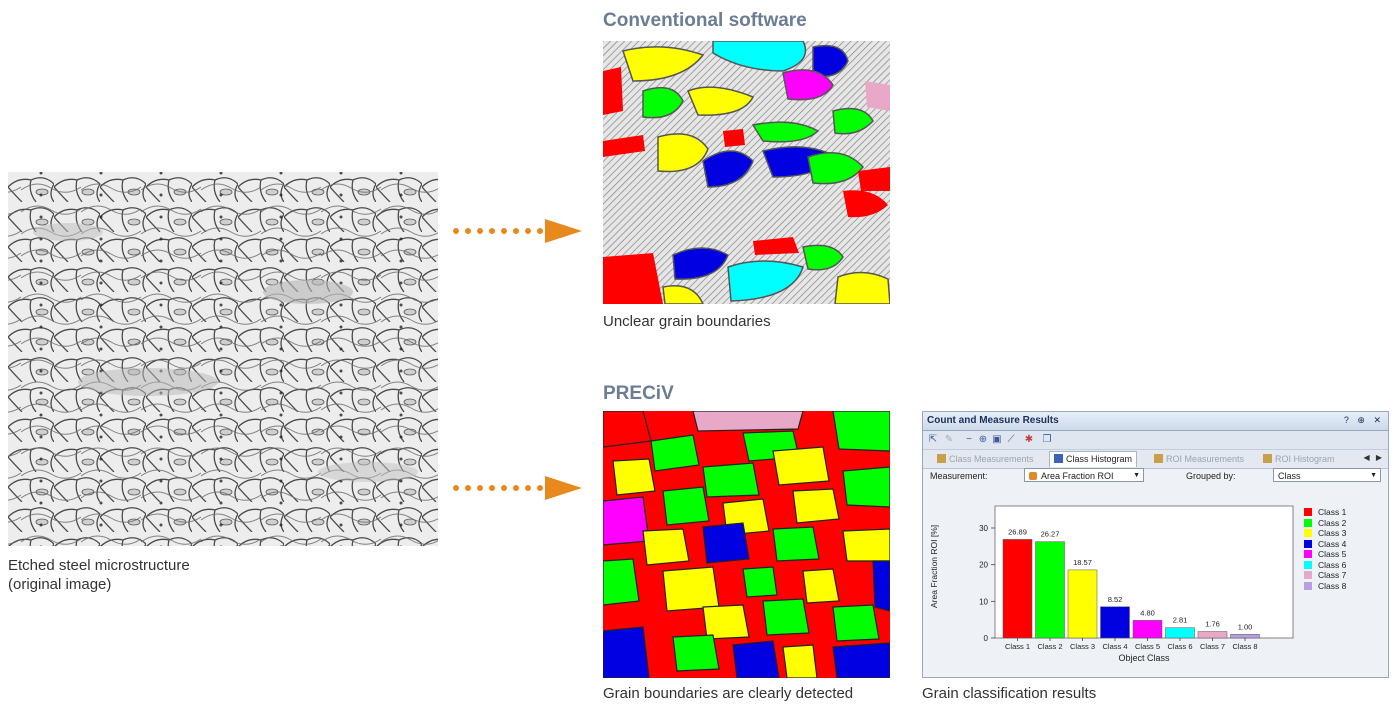 The height and width of the screenshot is (704, 1393). Describe the element at coordinates (1211, 476) in the screenshot. I see `grouped-by-label: Grouped by:` at that location.